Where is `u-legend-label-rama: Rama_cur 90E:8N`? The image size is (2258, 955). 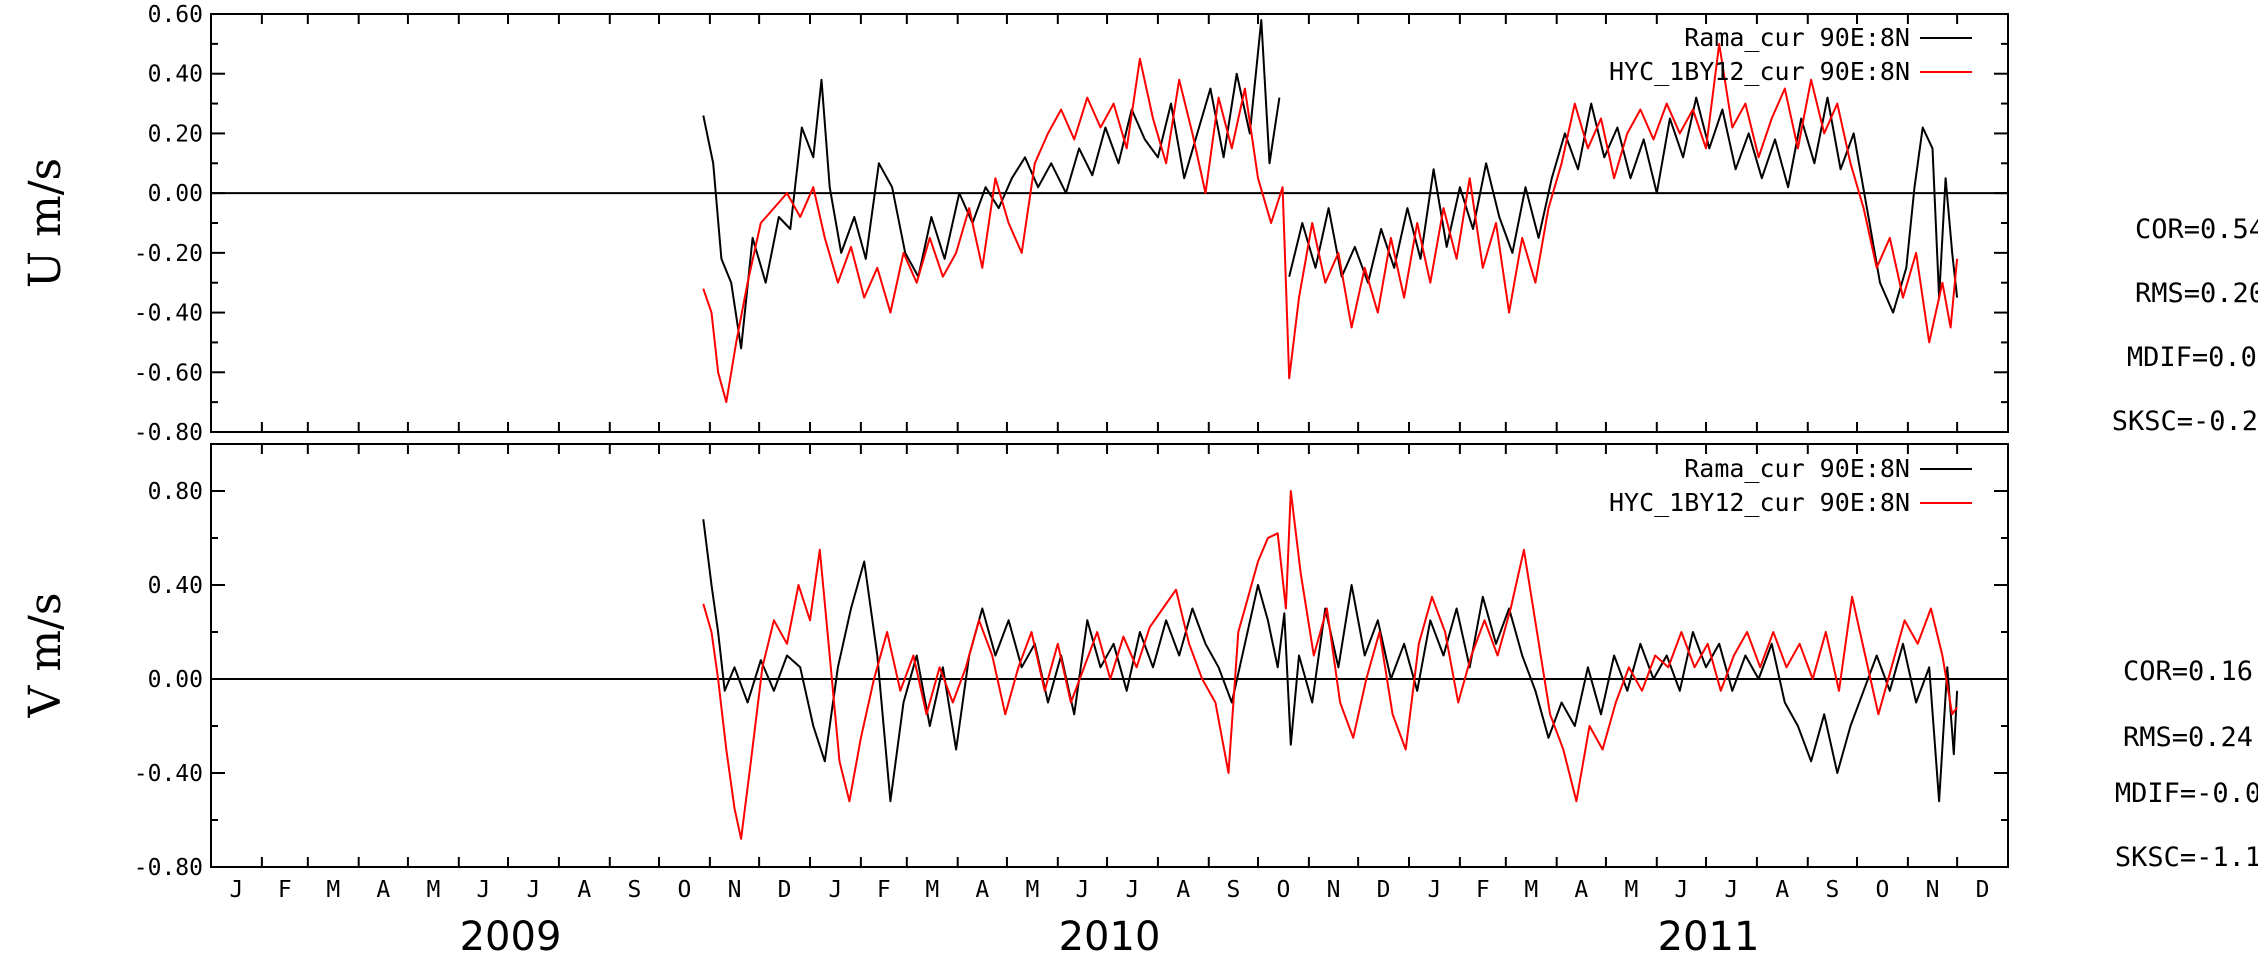 u-legend-label-rama: Rama_cur 90E:8N is located at coordinates (1797, 37).